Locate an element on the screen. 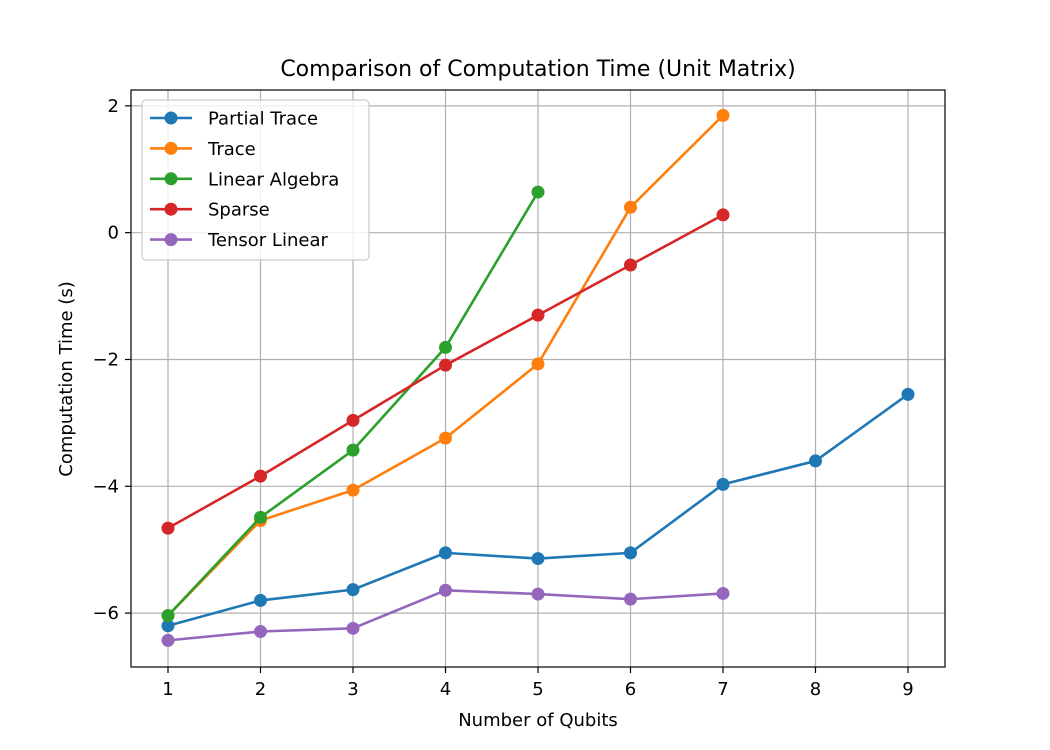  y-tick-label: −6 is located at coordinates (105, 613).